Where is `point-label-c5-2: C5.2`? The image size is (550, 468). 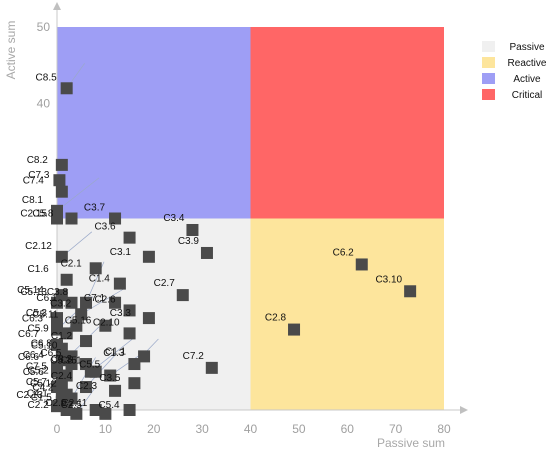
point-label-c5-2: C5.2 is located at coordinates (39, 371).